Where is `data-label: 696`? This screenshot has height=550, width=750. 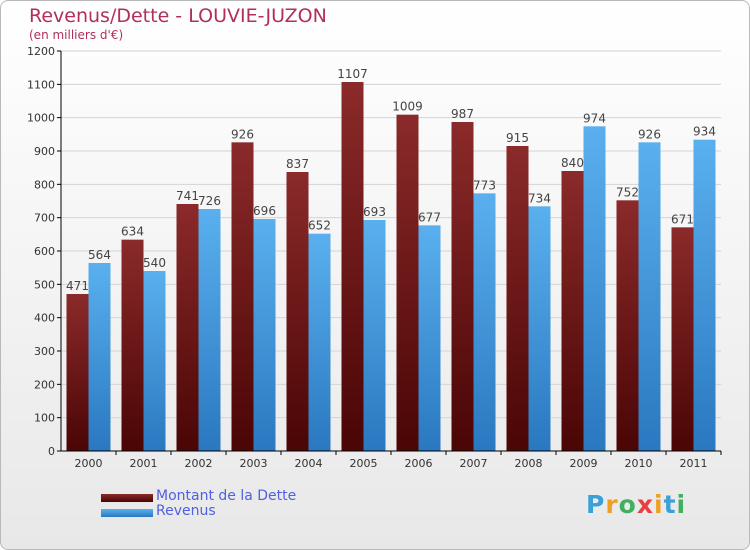 data-label: 696 is located at coordinates (264, 211).